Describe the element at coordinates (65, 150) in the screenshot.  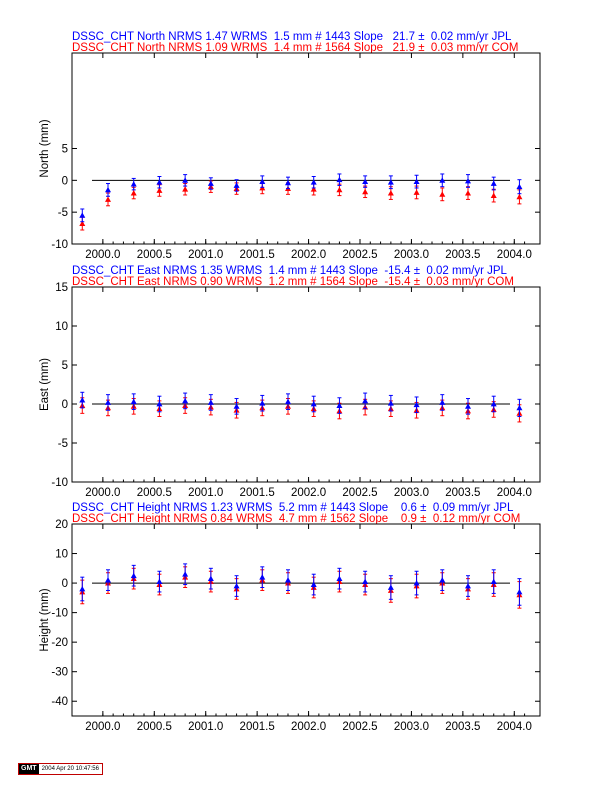
I see `y-tick-label: 5` at that location.